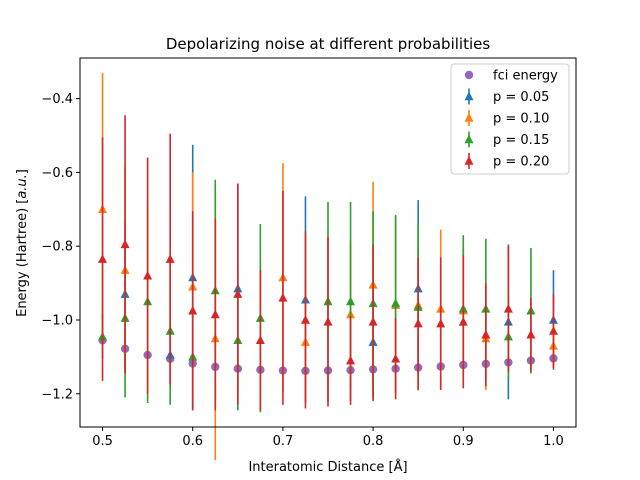  What do you see at coordinates (327, 467) in the screenshot?
I see `x-axis-label: Interatomic Distance [Å]` at bounding box center [327, 467].